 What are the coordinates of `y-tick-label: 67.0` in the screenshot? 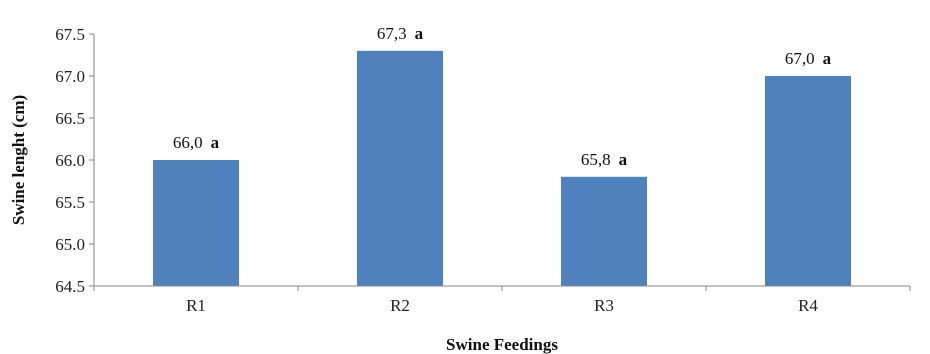 It's located at (70, 76).